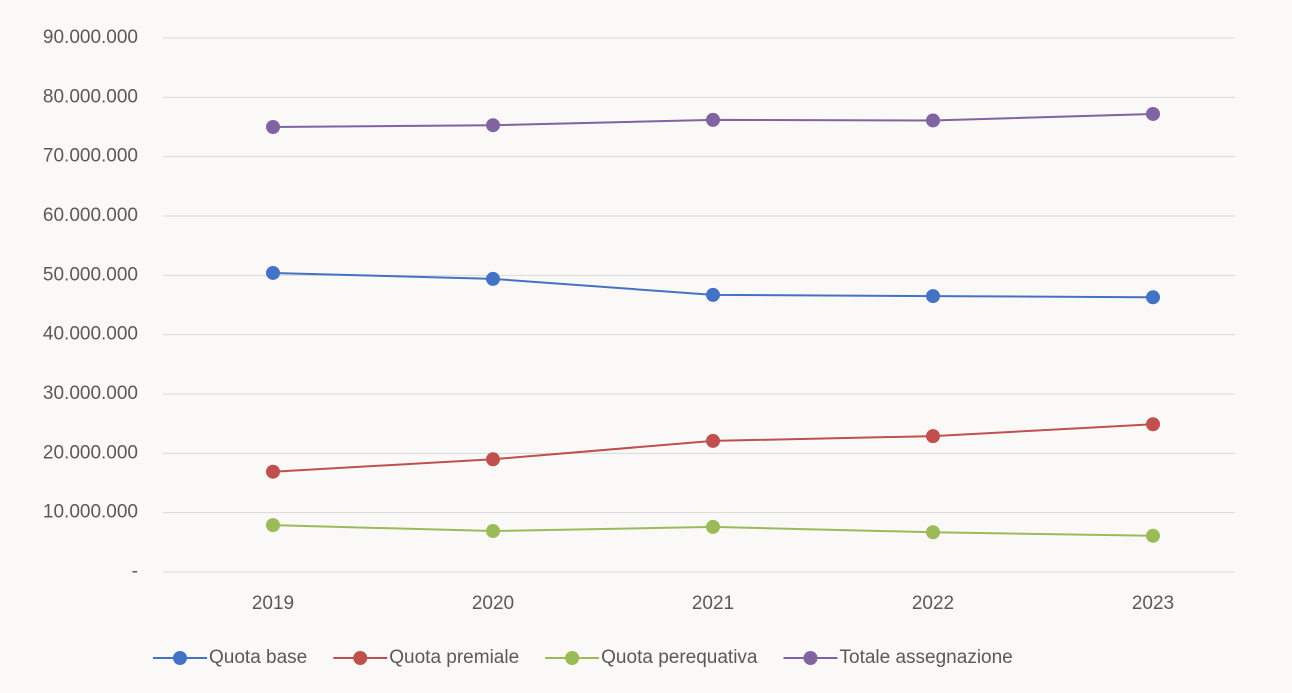 The image size is (1292, 693). Describe the element at coordinates (90, 215) in the screenshot. I see `y-tick-label: 60.000.000` at that location.